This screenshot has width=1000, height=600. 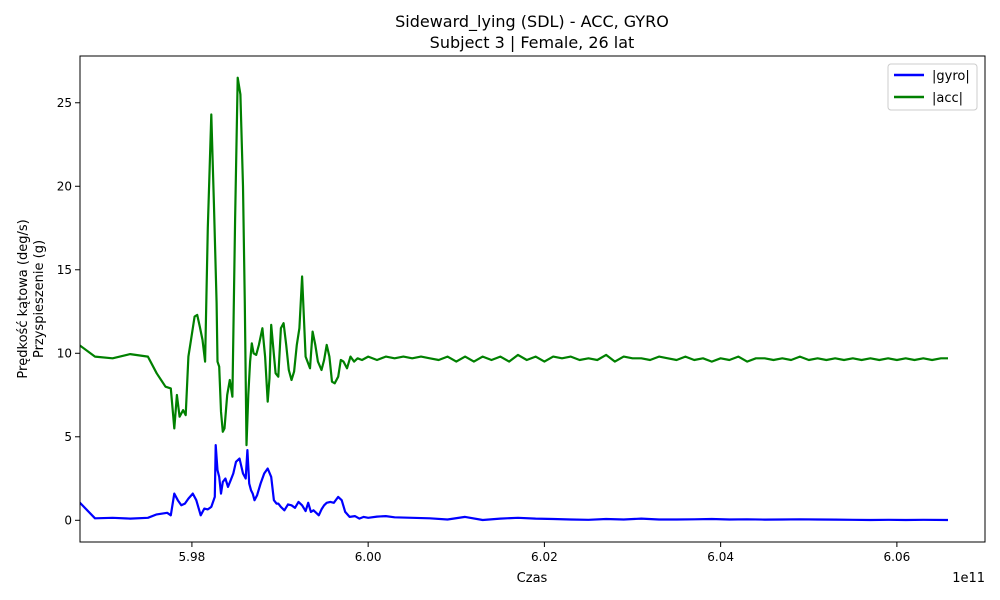 What do you see at coordinates (368, 557) in the screenshot?
I see `x-tick-label: 6.00` at bounding box center [368, 557].